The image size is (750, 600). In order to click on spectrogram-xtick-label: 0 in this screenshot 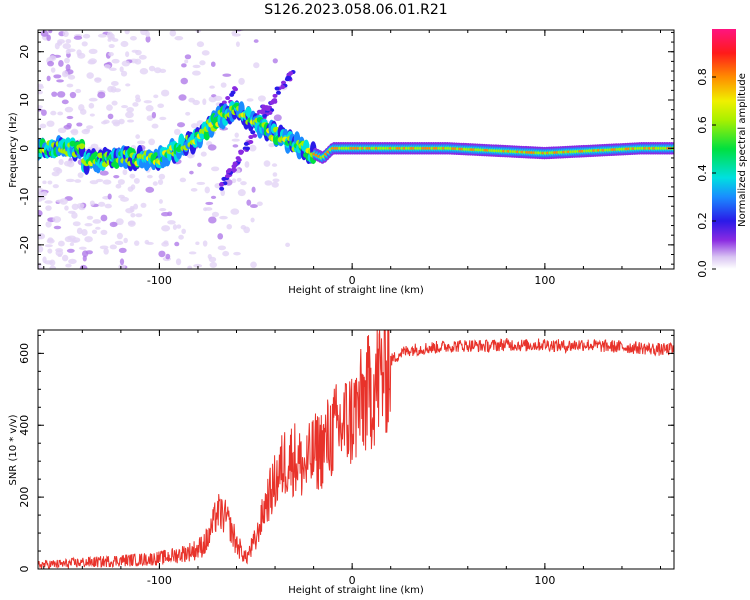, I will do `click(352, 280)`.